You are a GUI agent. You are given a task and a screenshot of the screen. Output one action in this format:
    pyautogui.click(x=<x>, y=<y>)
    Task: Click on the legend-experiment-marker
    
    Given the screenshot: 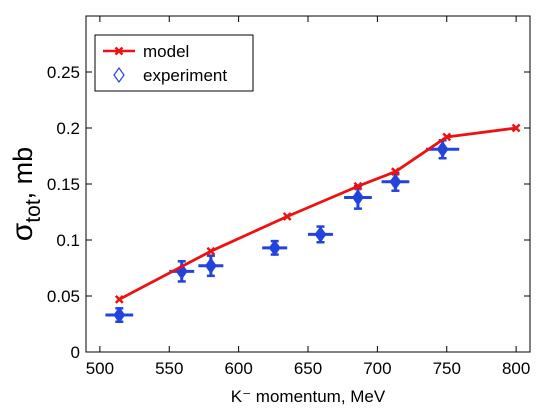 What is the action you would take?
    pyautogui.click(x=119, y=75)
    